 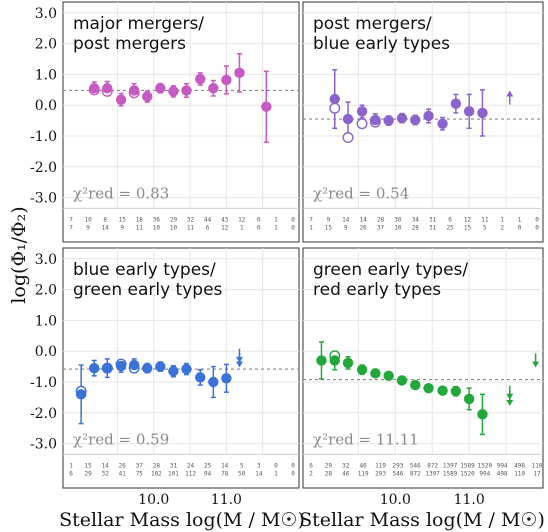 I want to click on chi2-label: χ²red = 11.11, so click(x=366, y=439).